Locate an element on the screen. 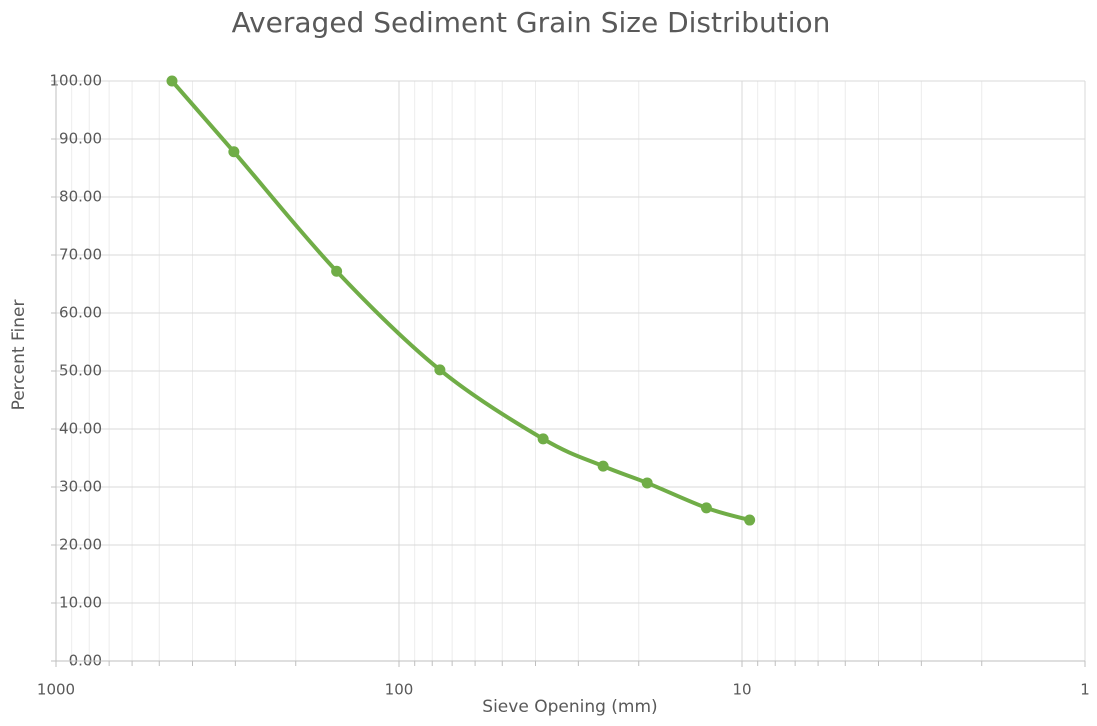 Image resolution: width=1097 pixels, height=726 pixels. y-tick-label: 40.00 is located at coordinates (80, 429).